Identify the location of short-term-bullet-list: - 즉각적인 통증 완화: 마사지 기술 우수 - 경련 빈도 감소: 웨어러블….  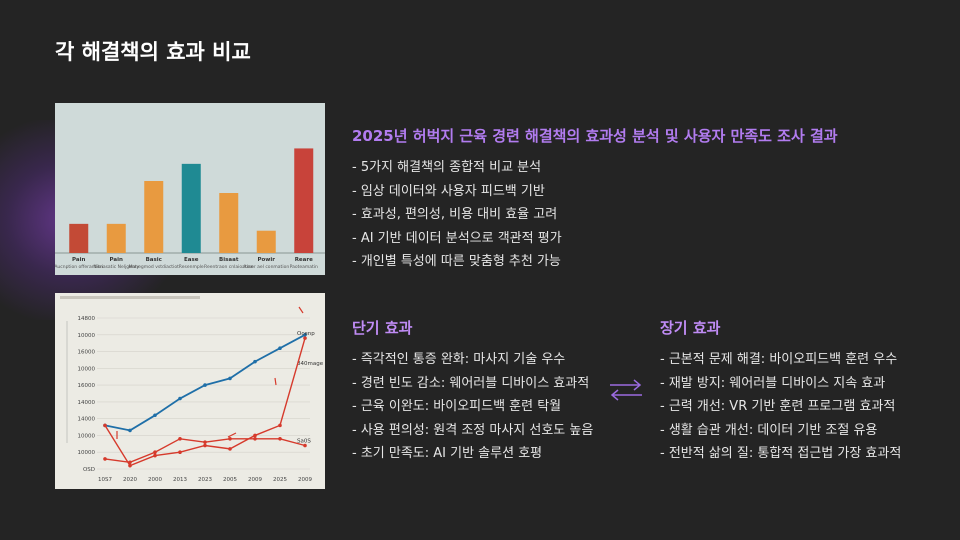
(474, 407).